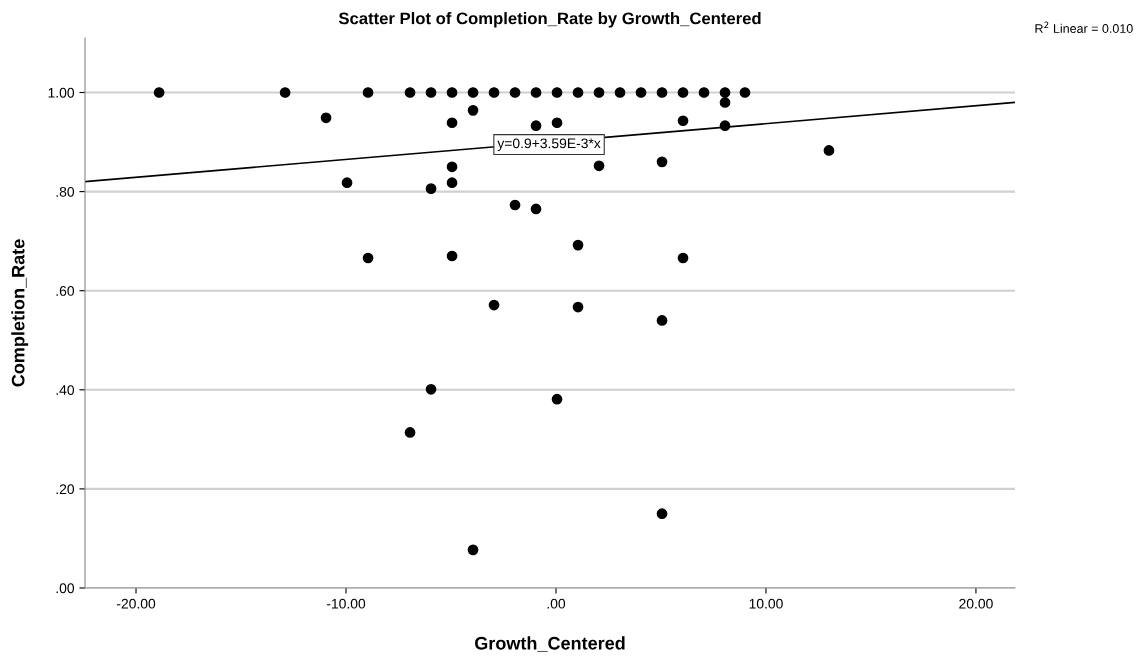 The width and height of the screenshot is (1139, 660). What do you see at coordinates (65, 291) in the screenshot?
I see `y-tick-label: .60` at bounding box center [65, 291].